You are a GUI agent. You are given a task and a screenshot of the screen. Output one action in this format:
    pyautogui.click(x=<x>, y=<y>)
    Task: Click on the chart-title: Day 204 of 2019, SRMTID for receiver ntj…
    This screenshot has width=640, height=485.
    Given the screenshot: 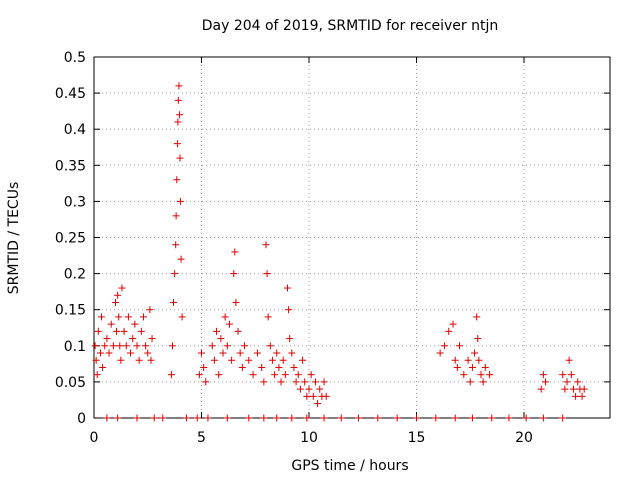 What is the action you would take?
    pyautogui.click(x=350, y=26)
    